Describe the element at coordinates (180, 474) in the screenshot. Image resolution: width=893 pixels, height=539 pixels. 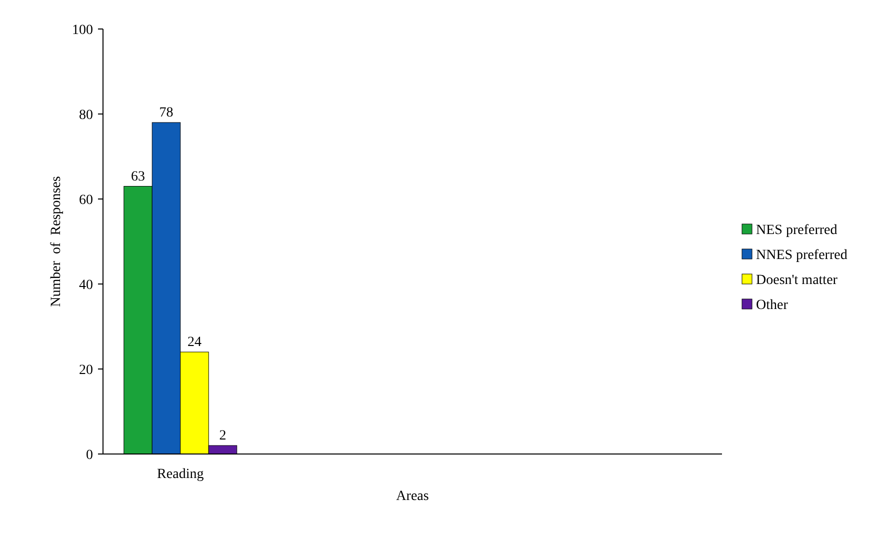
I see `x-tick-label: Reading` at that location.